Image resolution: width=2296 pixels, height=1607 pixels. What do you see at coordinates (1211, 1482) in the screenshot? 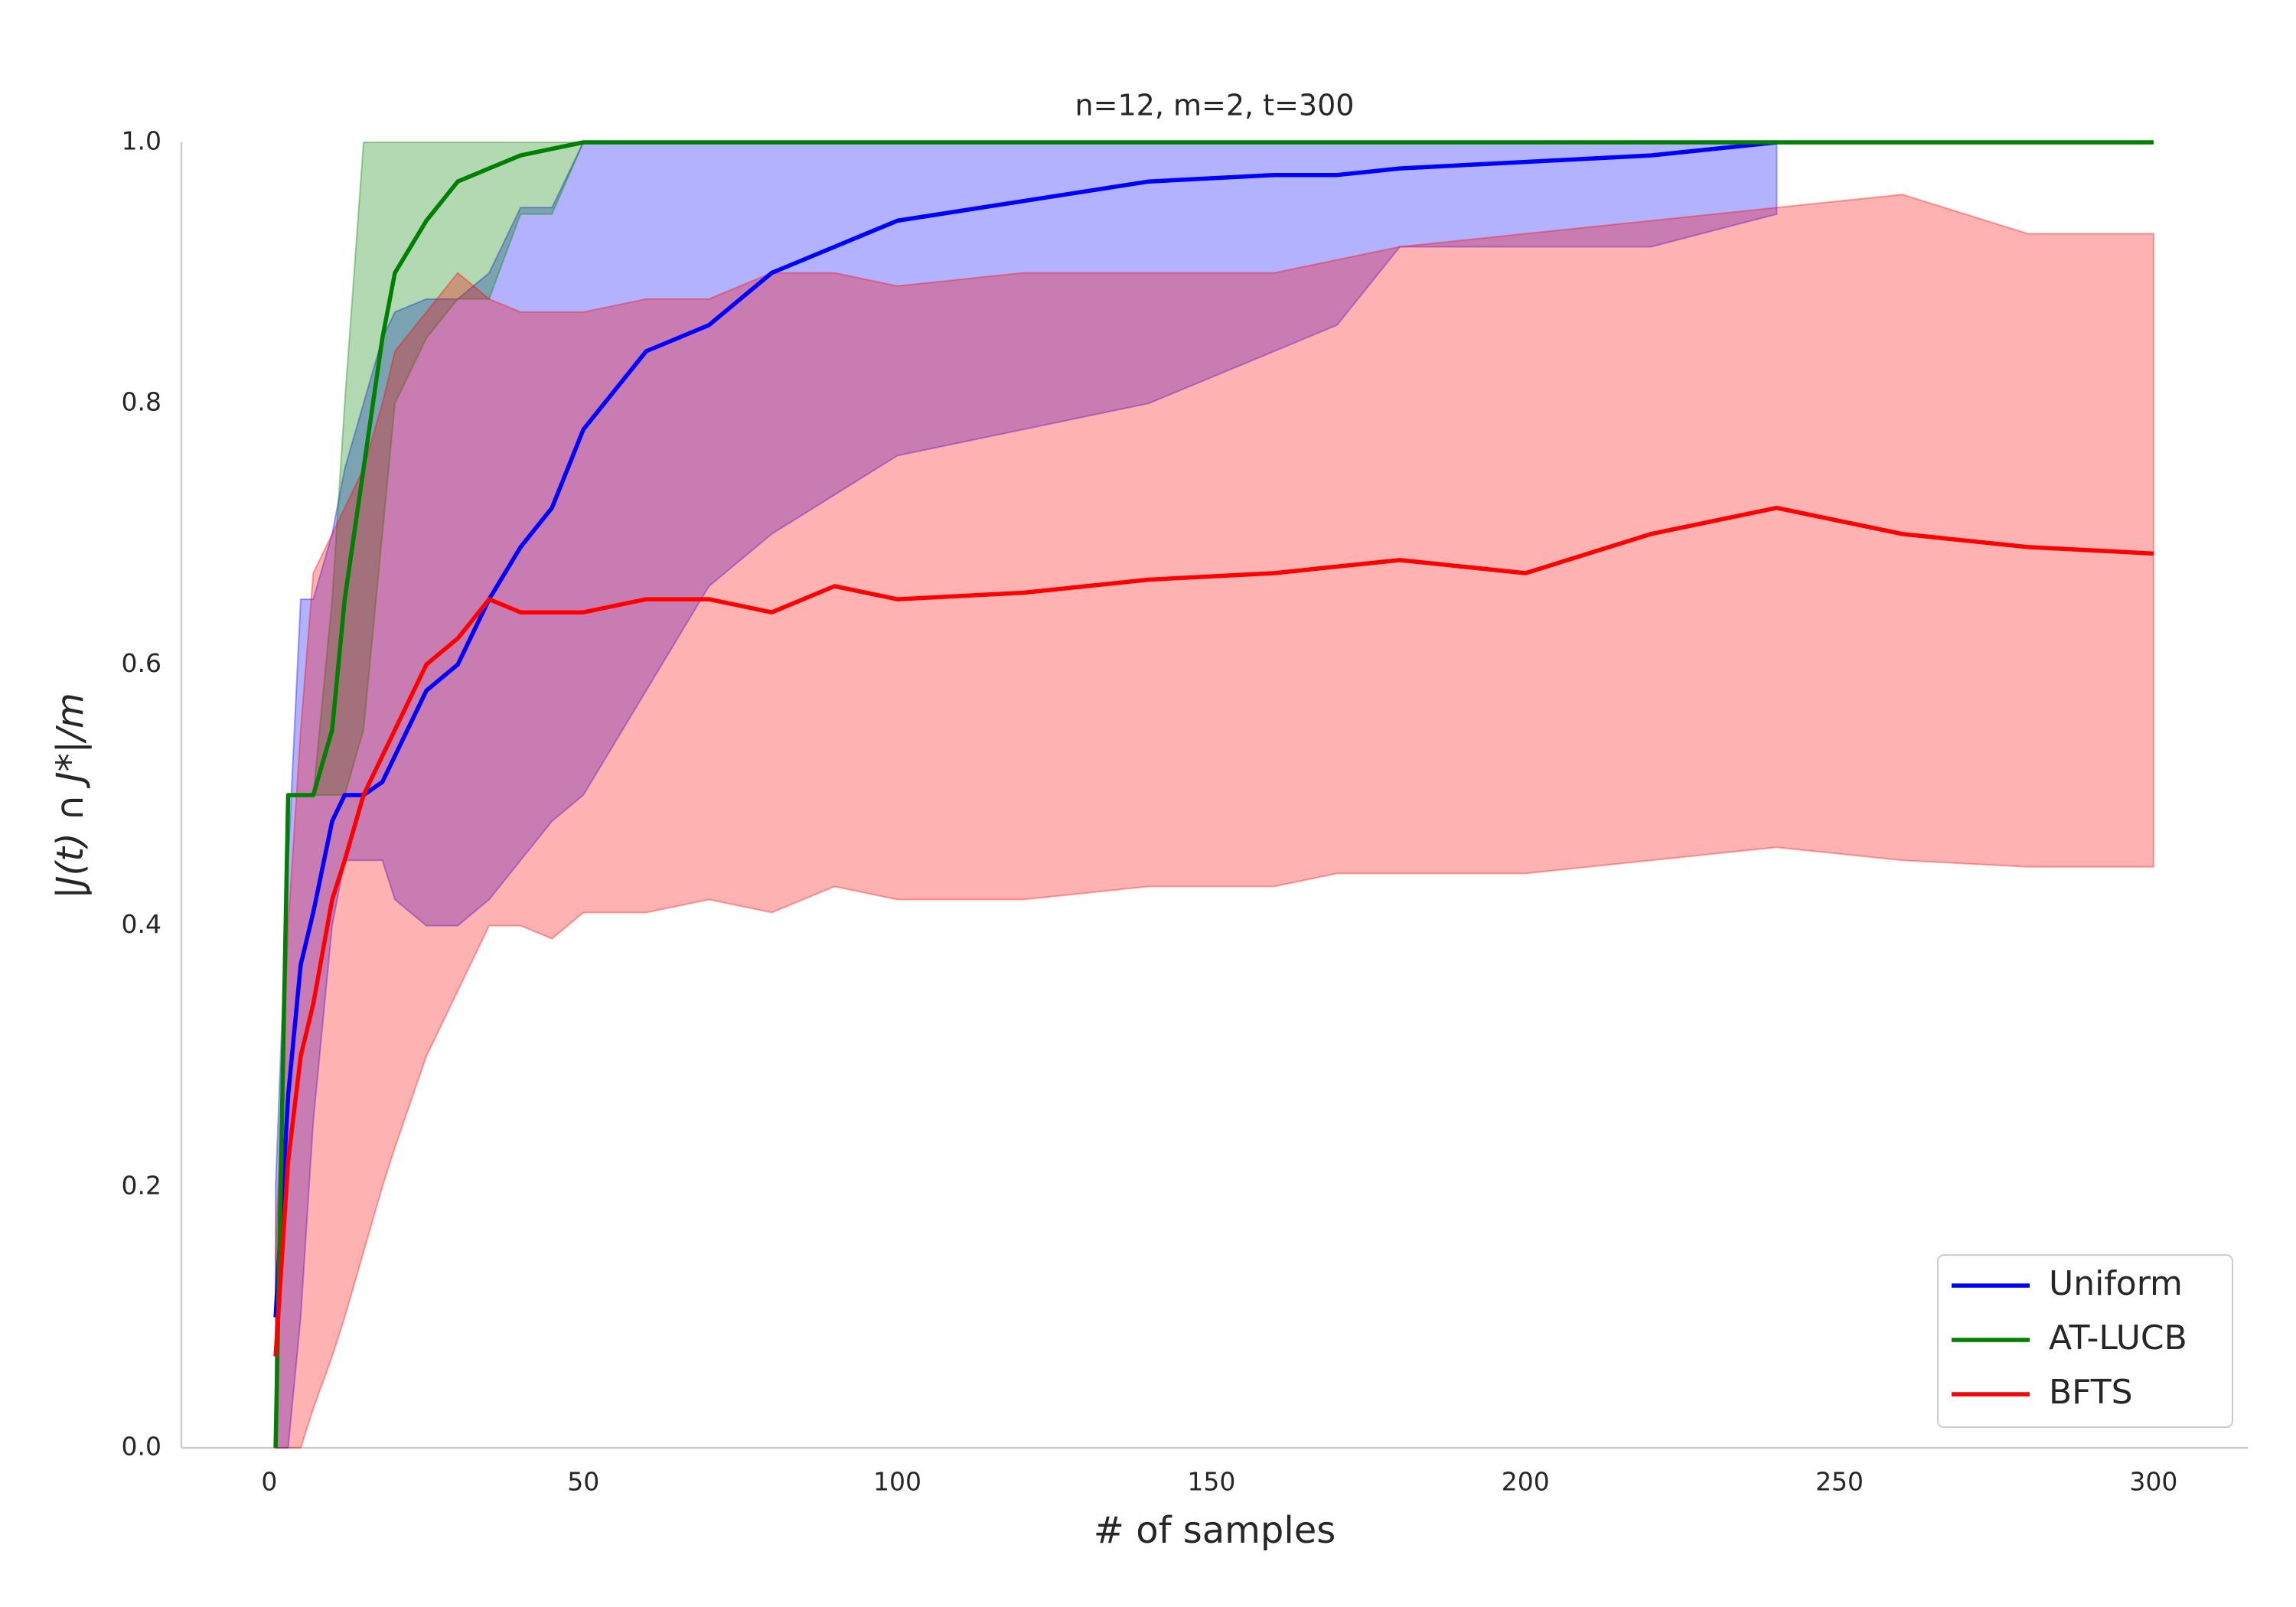
I see `x-tick-label: 150` at bounding box center [1211, 1482].